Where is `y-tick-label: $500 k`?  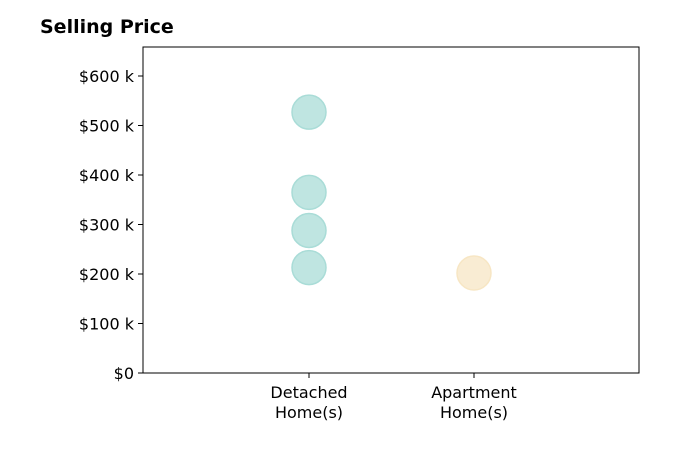 y-tick-label: $500 k is located at coordinates (107, 126).